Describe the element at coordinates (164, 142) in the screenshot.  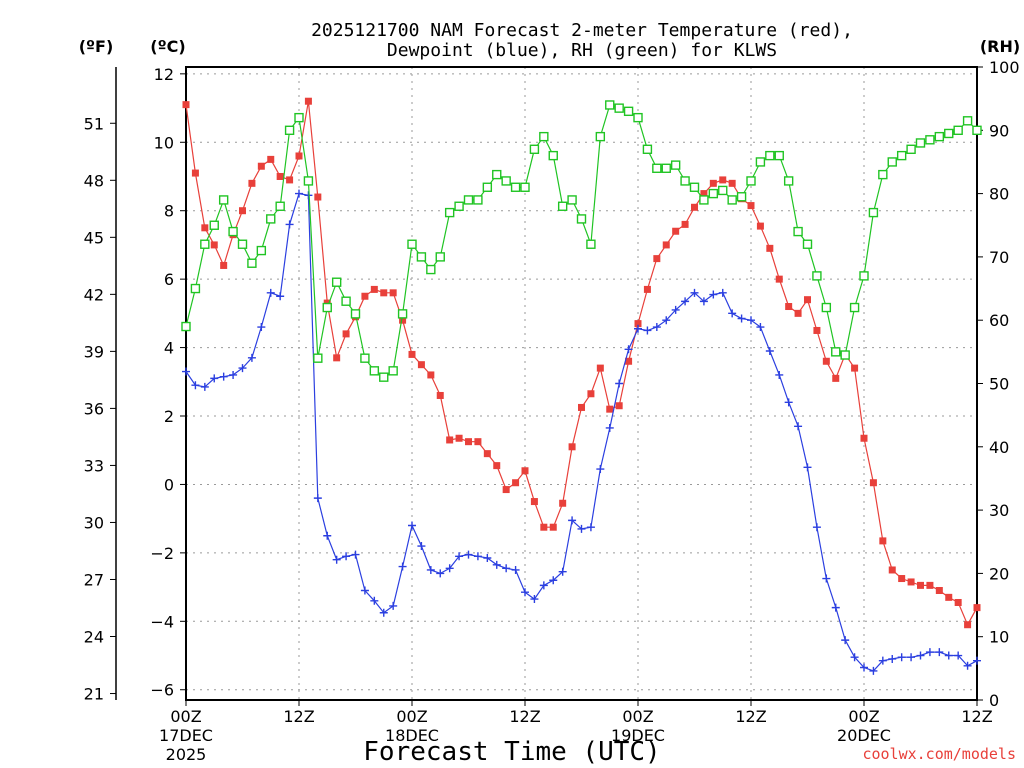
I see `celsius-tick-label: 10` at that location.